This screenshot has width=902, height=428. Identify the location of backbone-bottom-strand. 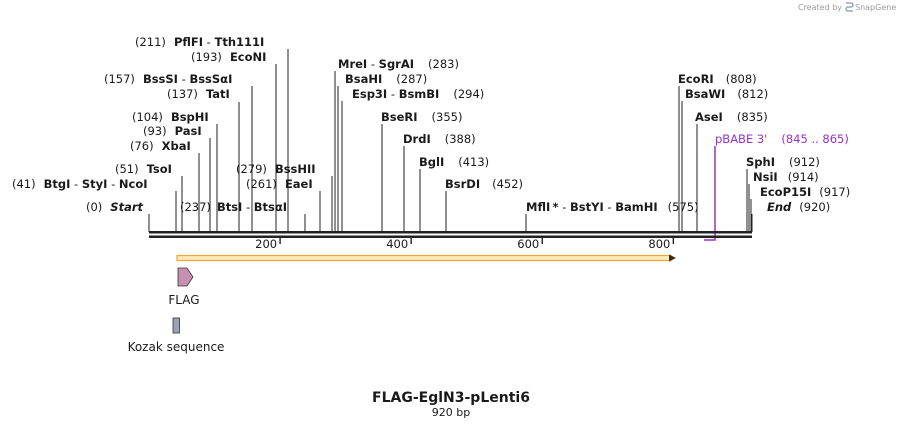
(450, 236).